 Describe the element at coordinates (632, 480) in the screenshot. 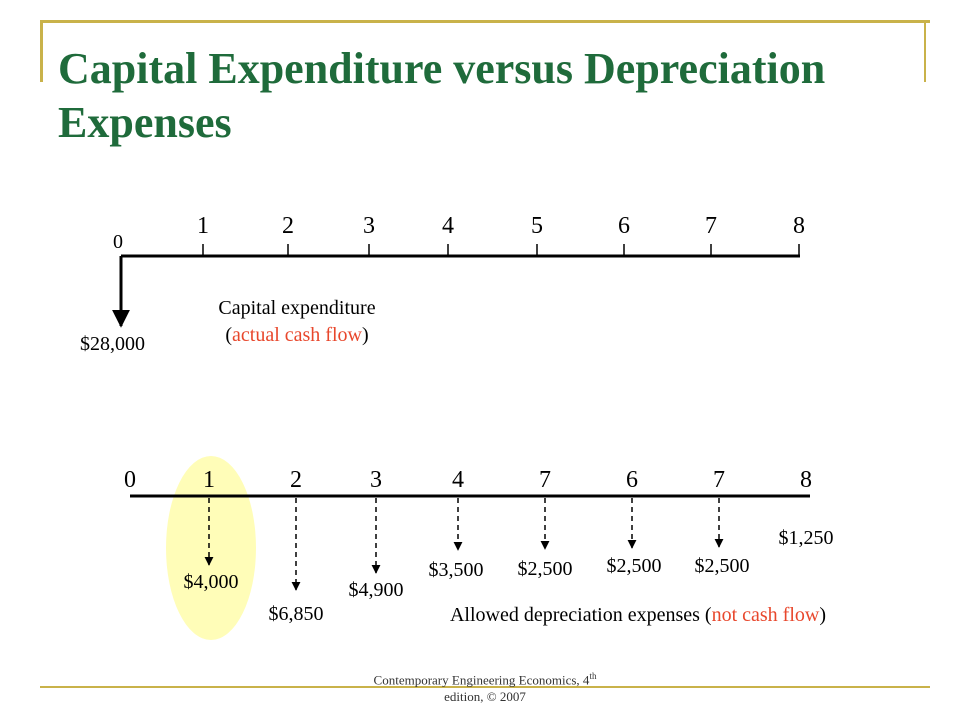

I see `bottom-period-label: 6` at that location.